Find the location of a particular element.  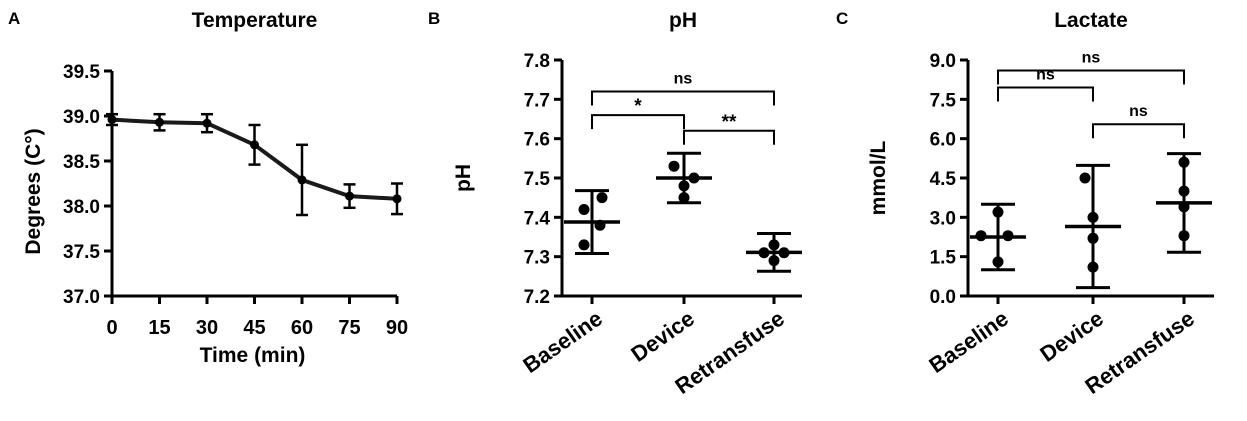

x-tick-label: 0 is located at coordinates (111, 328).